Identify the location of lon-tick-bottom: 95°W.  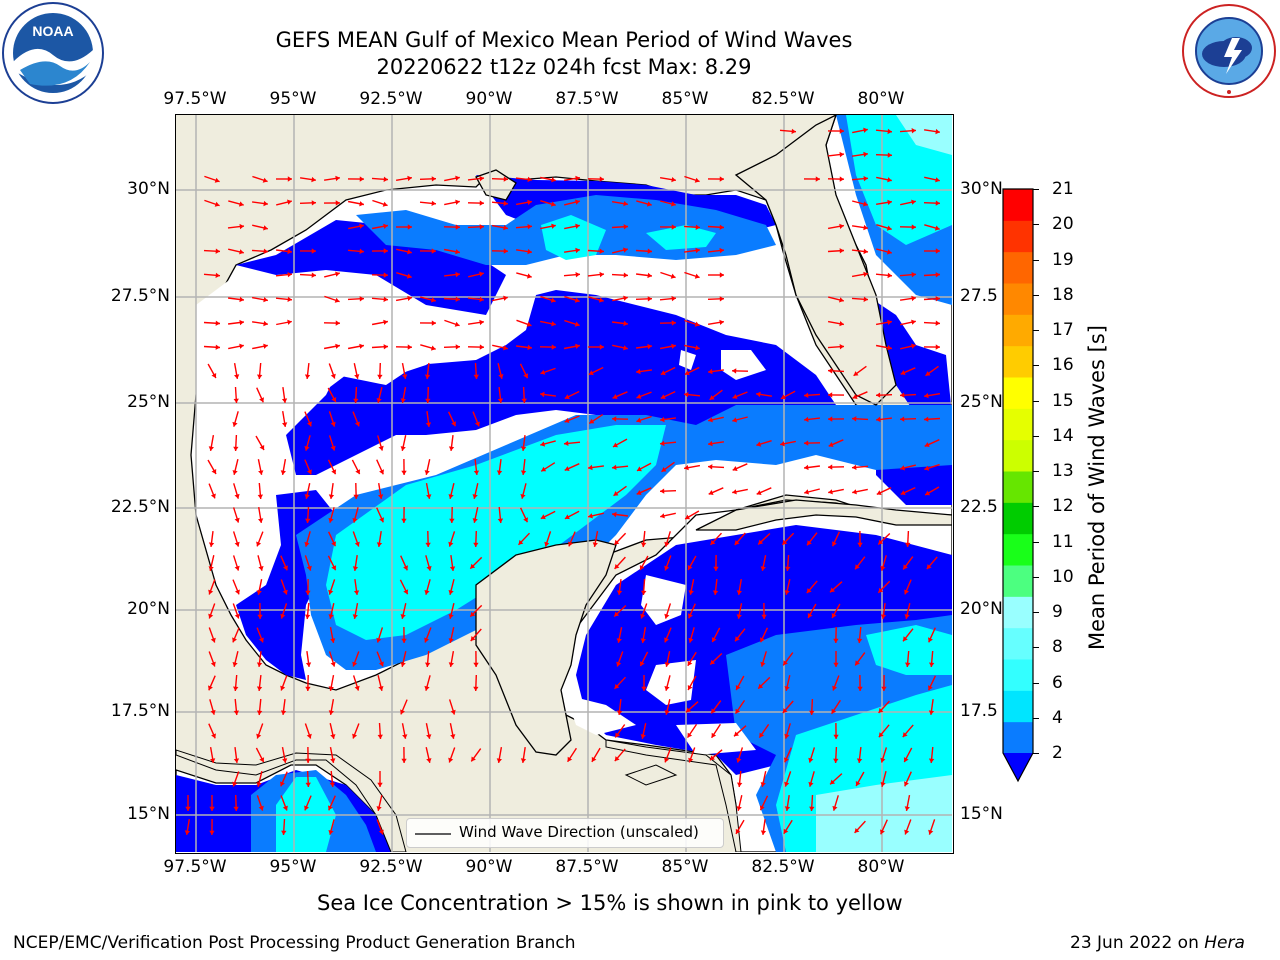
(293, 867).